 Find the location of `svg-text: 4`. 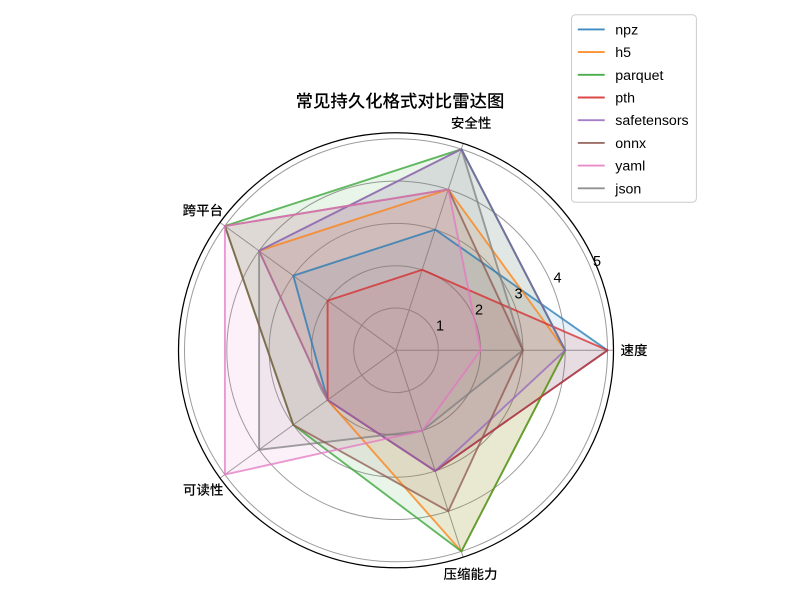

svg-text: 4 is located at coordinates (557, 279).